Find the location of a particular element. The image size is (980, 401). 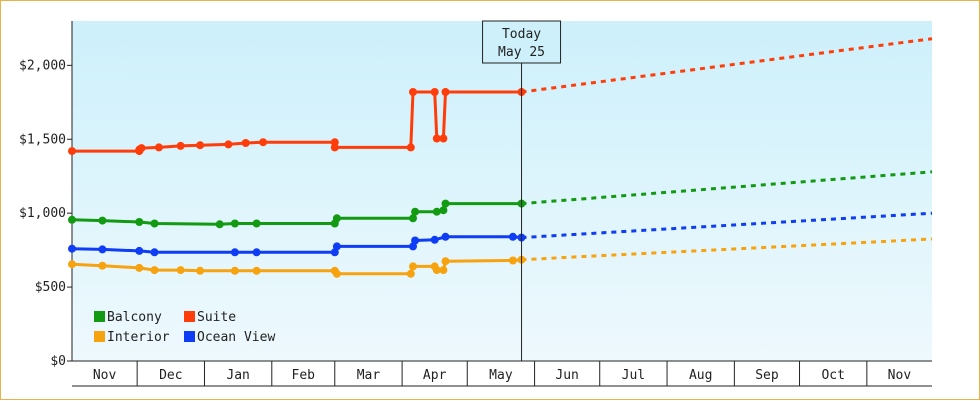

legend-item: Ocean View is located at coordinates (229, 337).